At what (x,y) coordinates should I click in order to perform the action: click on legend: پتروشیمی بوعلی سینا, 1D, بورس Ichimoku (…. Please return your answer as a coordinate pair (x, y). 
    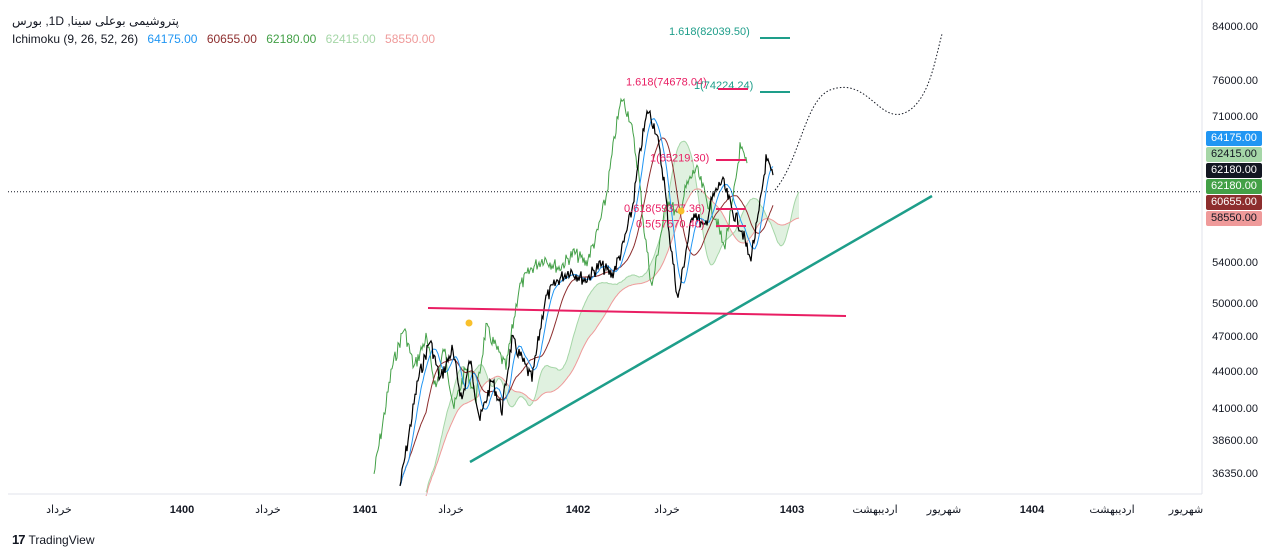
    Looking at the image, I should click on (226, 30).